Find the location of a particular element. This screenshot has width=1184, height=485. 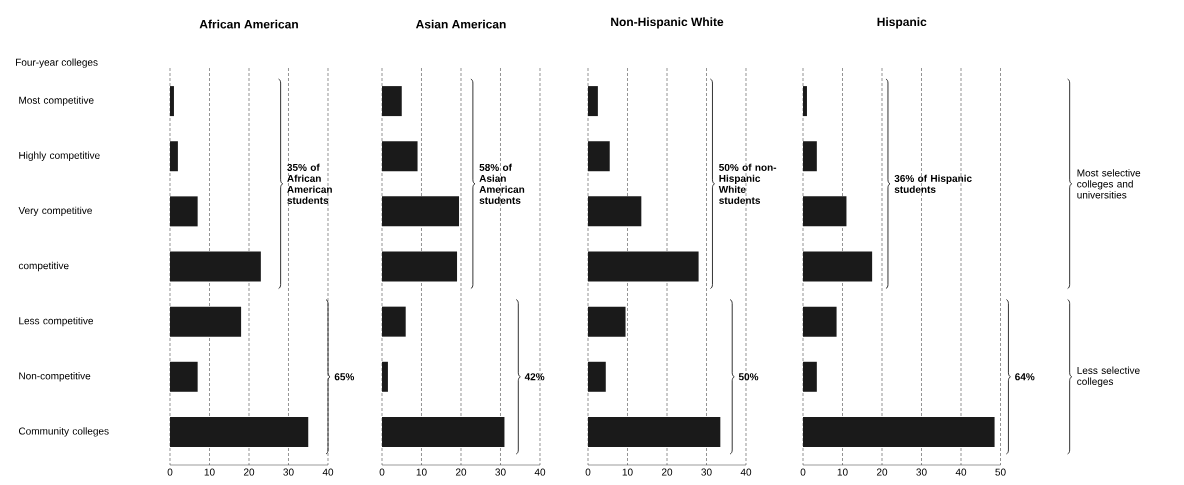

text: 64% is located at coordinates (1025, 377).